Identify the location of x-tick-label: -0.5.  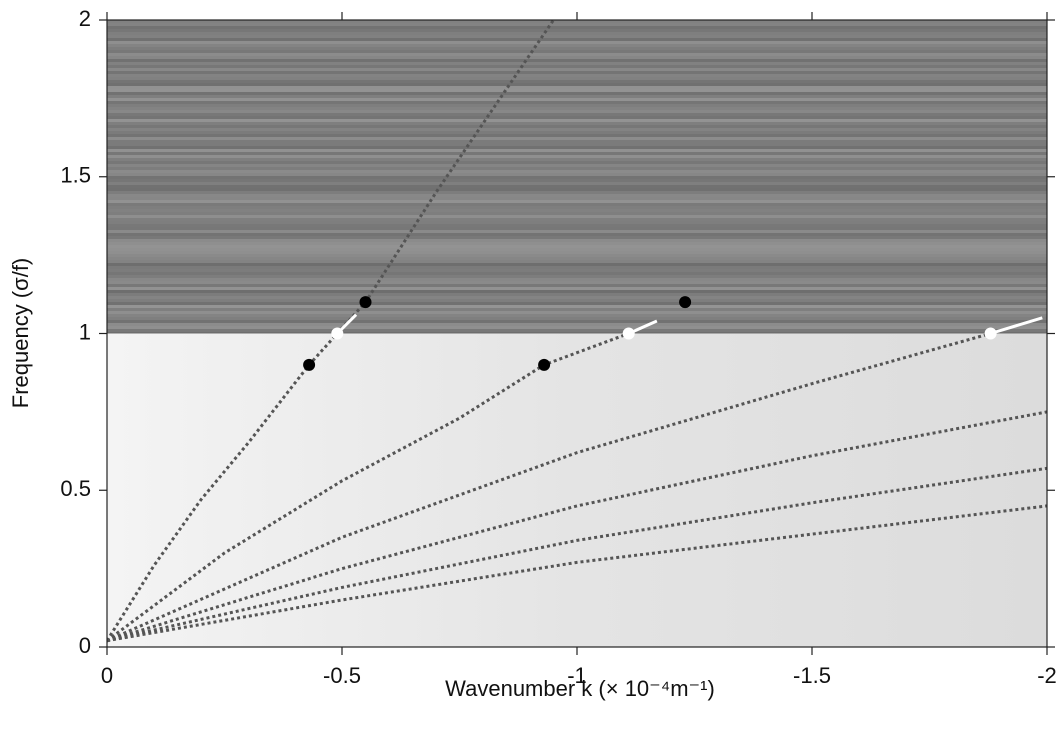
(342, 675).